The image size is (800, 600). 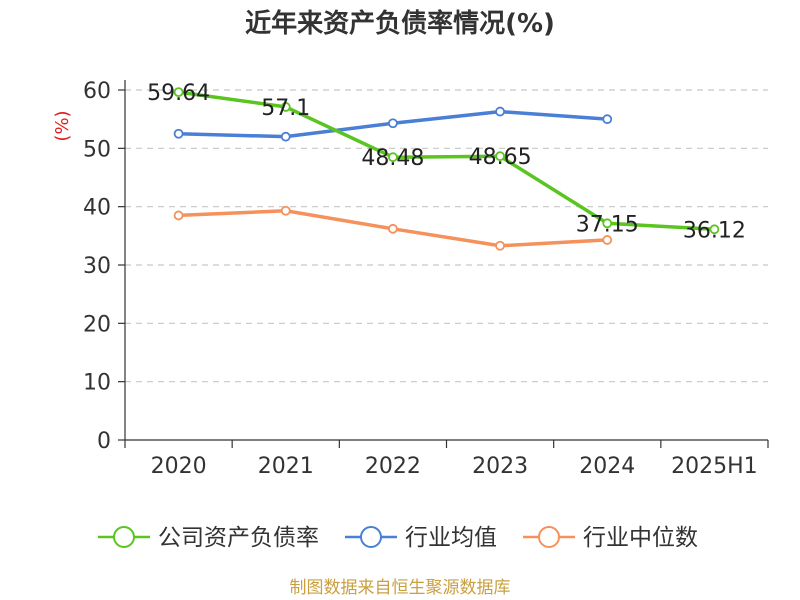 What do you see at coordinates (62, 125) in the screenshot?
I see `y-axis-label: (%)` at bounding box center [62, 125].